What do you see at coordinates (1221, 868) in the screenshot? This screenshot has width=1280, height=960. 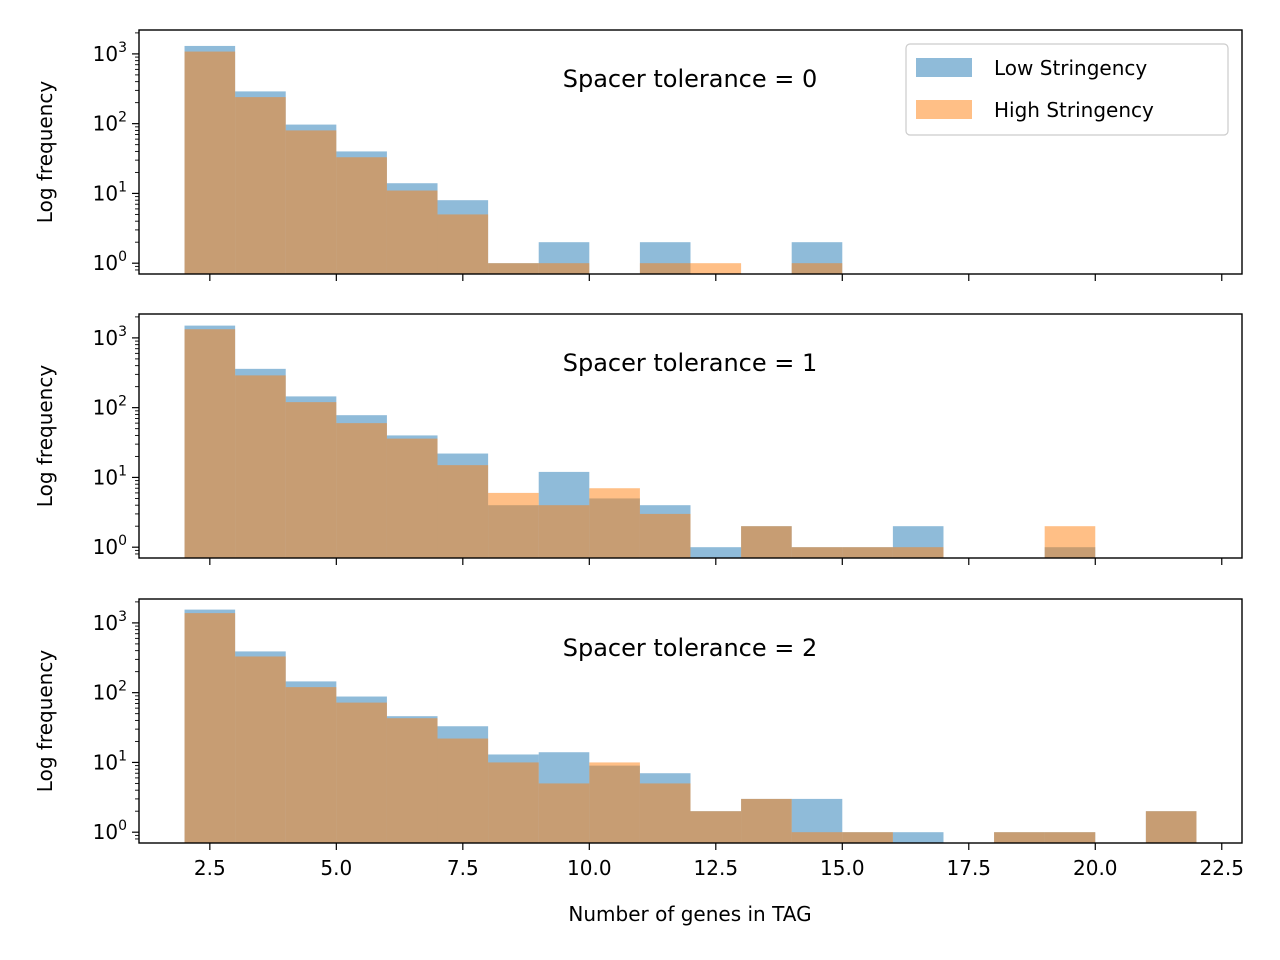 I see `x-tick-label: 22.5` at bounding box center [1221, 868].